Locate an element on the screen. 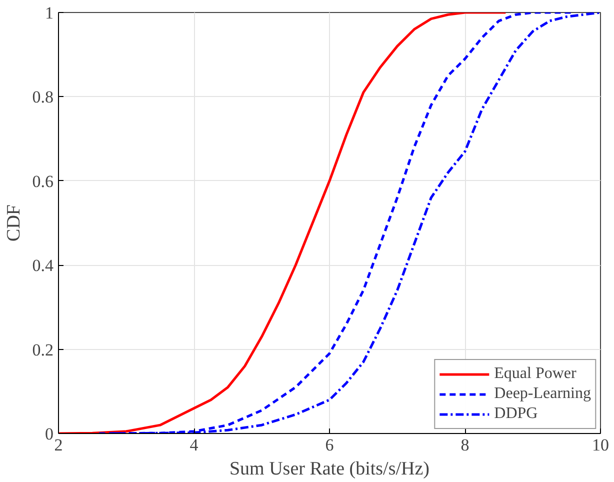  y-axis-title: CDF is located at coordinates (13, 223).